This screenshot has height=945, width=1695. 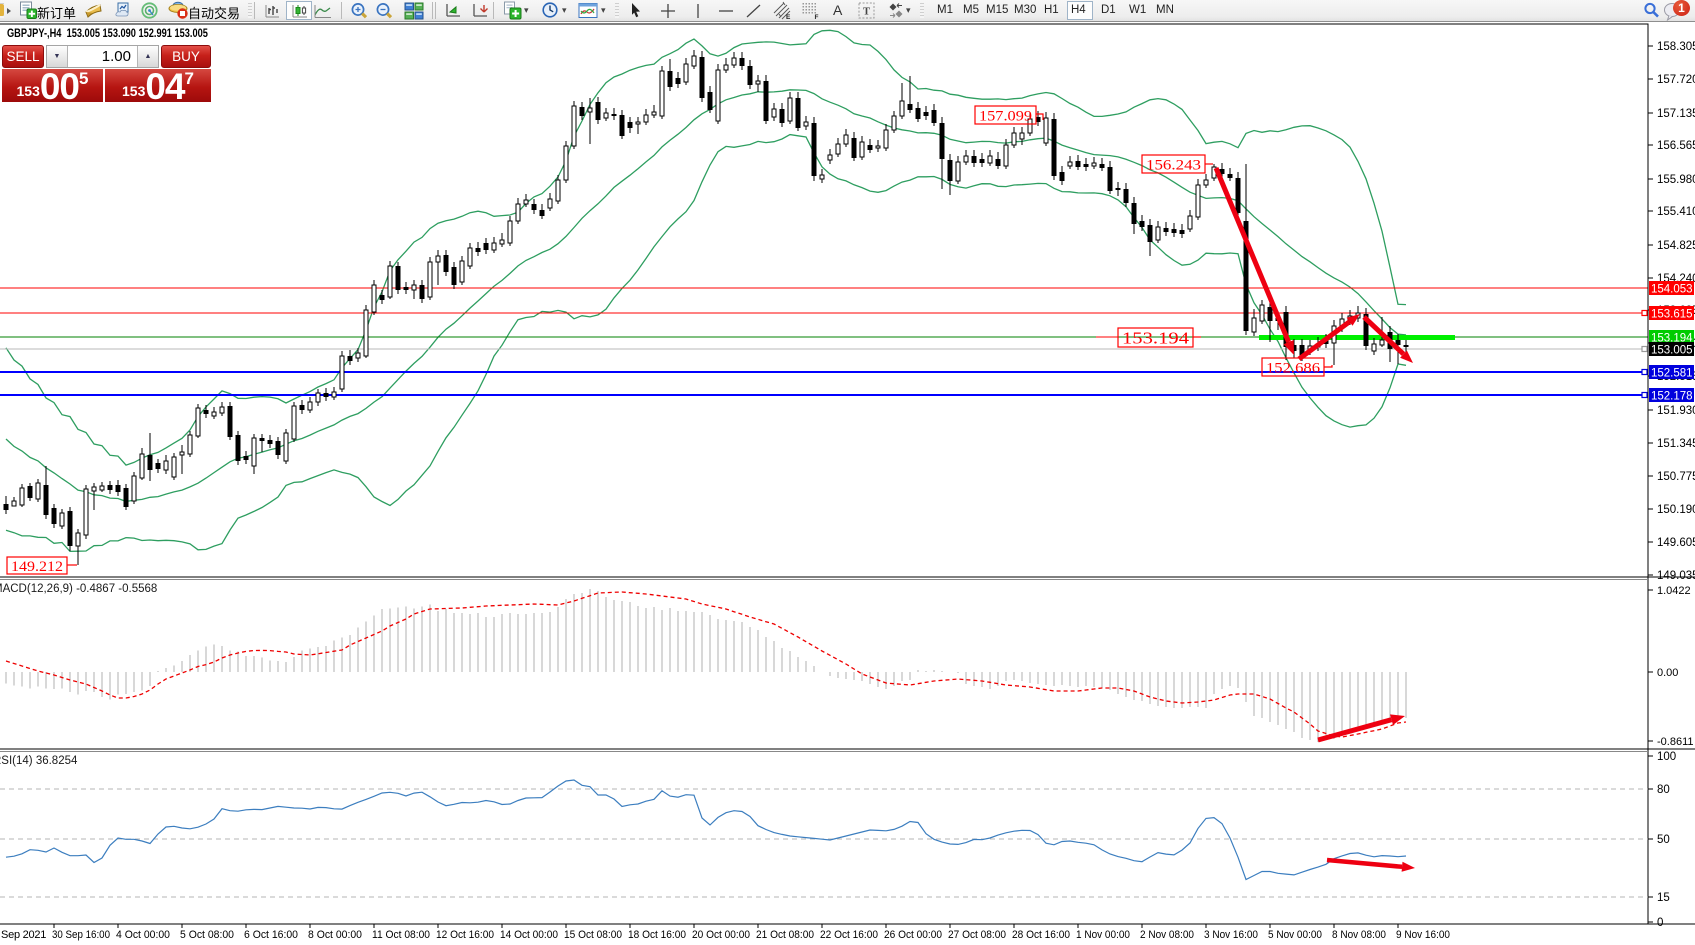 What do you see at coordinates (866, 12) in the screenshot?
I see `svg-text: T` at bounding box center [866, 12].